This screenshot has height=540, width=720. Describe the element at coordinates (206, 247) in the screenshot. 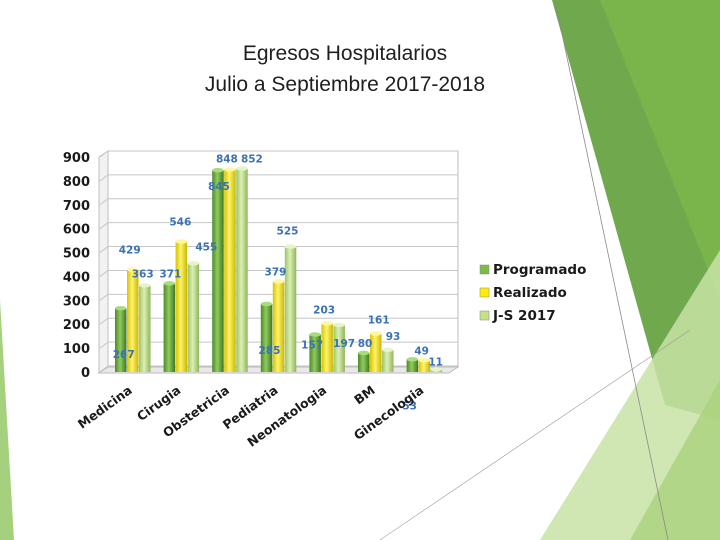

I see `data-label: 455` at that location.